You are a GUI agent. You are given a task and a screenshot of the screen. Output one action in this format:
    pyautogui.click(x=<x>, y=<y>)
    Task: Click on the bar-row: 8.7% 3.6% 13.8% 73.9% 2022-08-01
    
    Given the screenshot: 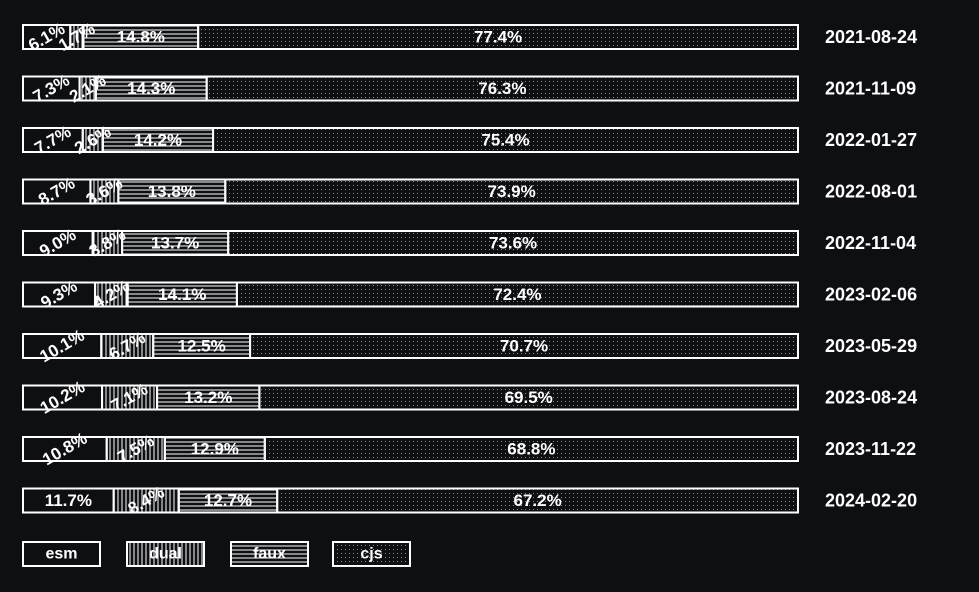 What is the action you would take?
    pyautogui.click(x=469, y=191)
    